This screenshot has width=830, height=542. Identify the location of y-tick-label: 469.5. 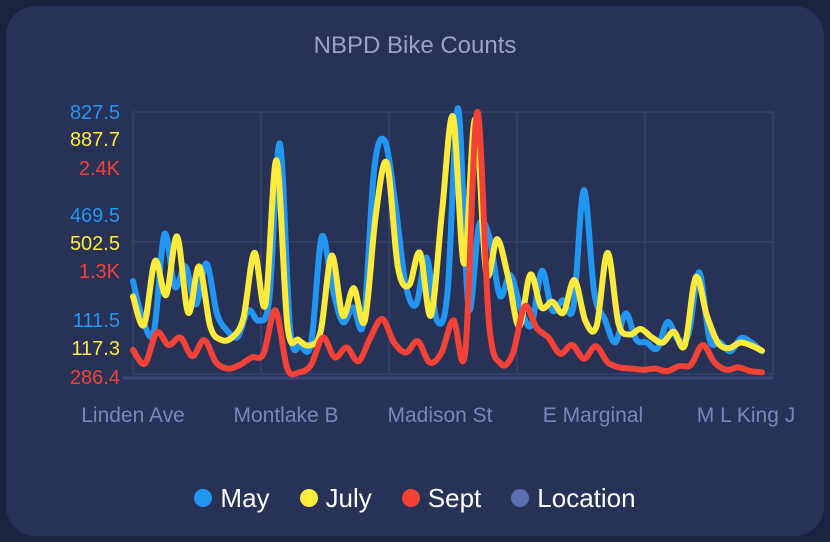
(95, 216).